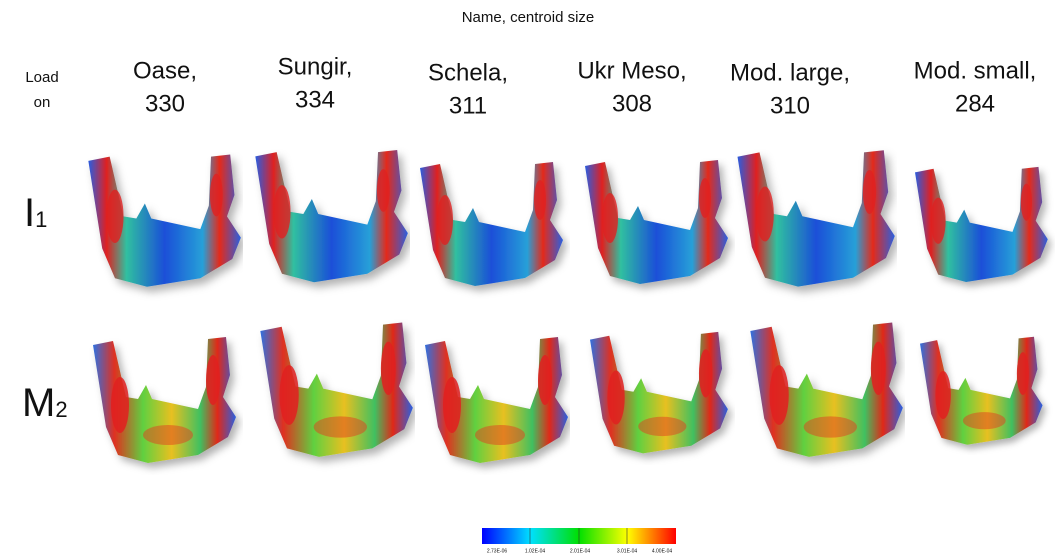  I want to click on colorbar-label: 2.73E-06, so click(497, 551).